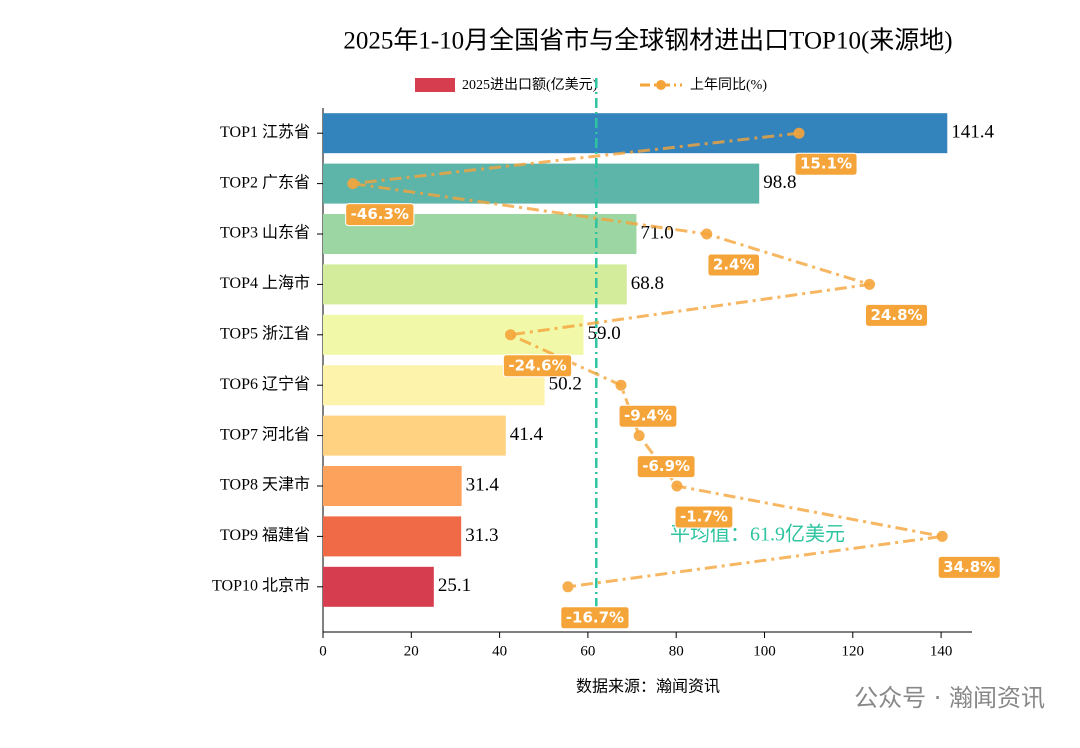  I want to click on y-tick-label: TOP1 江苏省, so click(265, 132).